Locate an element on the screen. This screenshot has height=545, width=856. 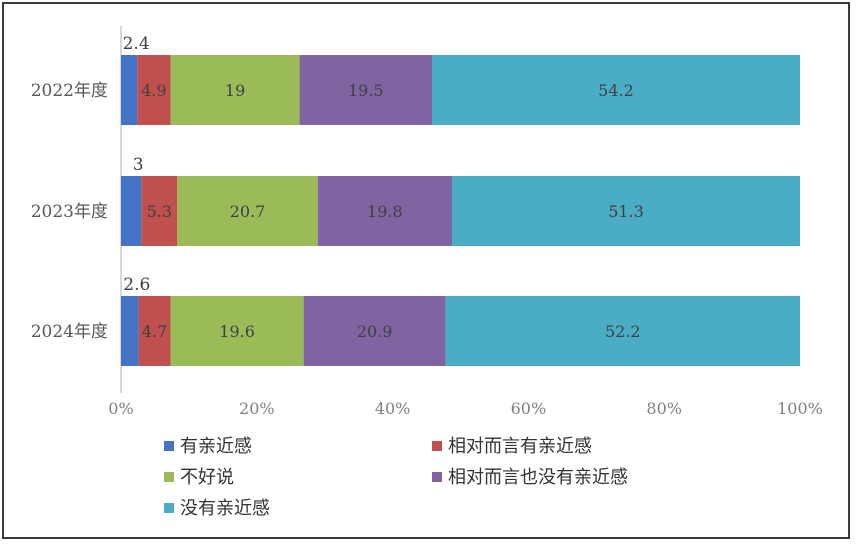
data-label: 19.6 is located at coordinates (237, 331).